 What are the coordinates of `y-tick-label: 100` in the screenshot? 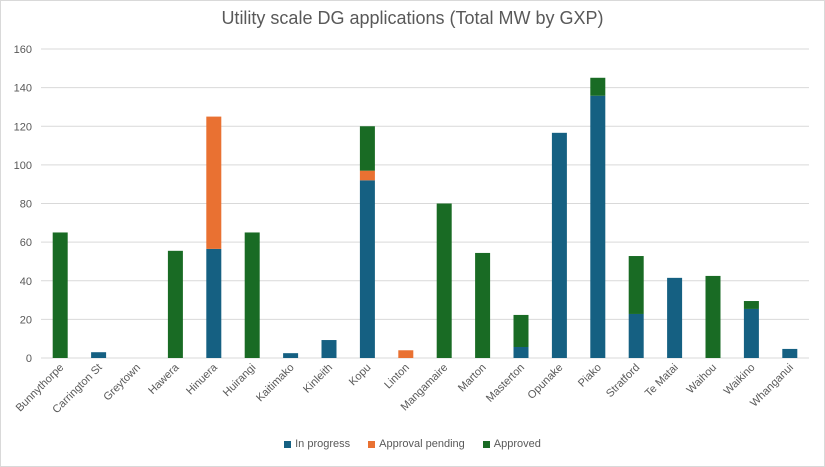 It's located at (23, 166).